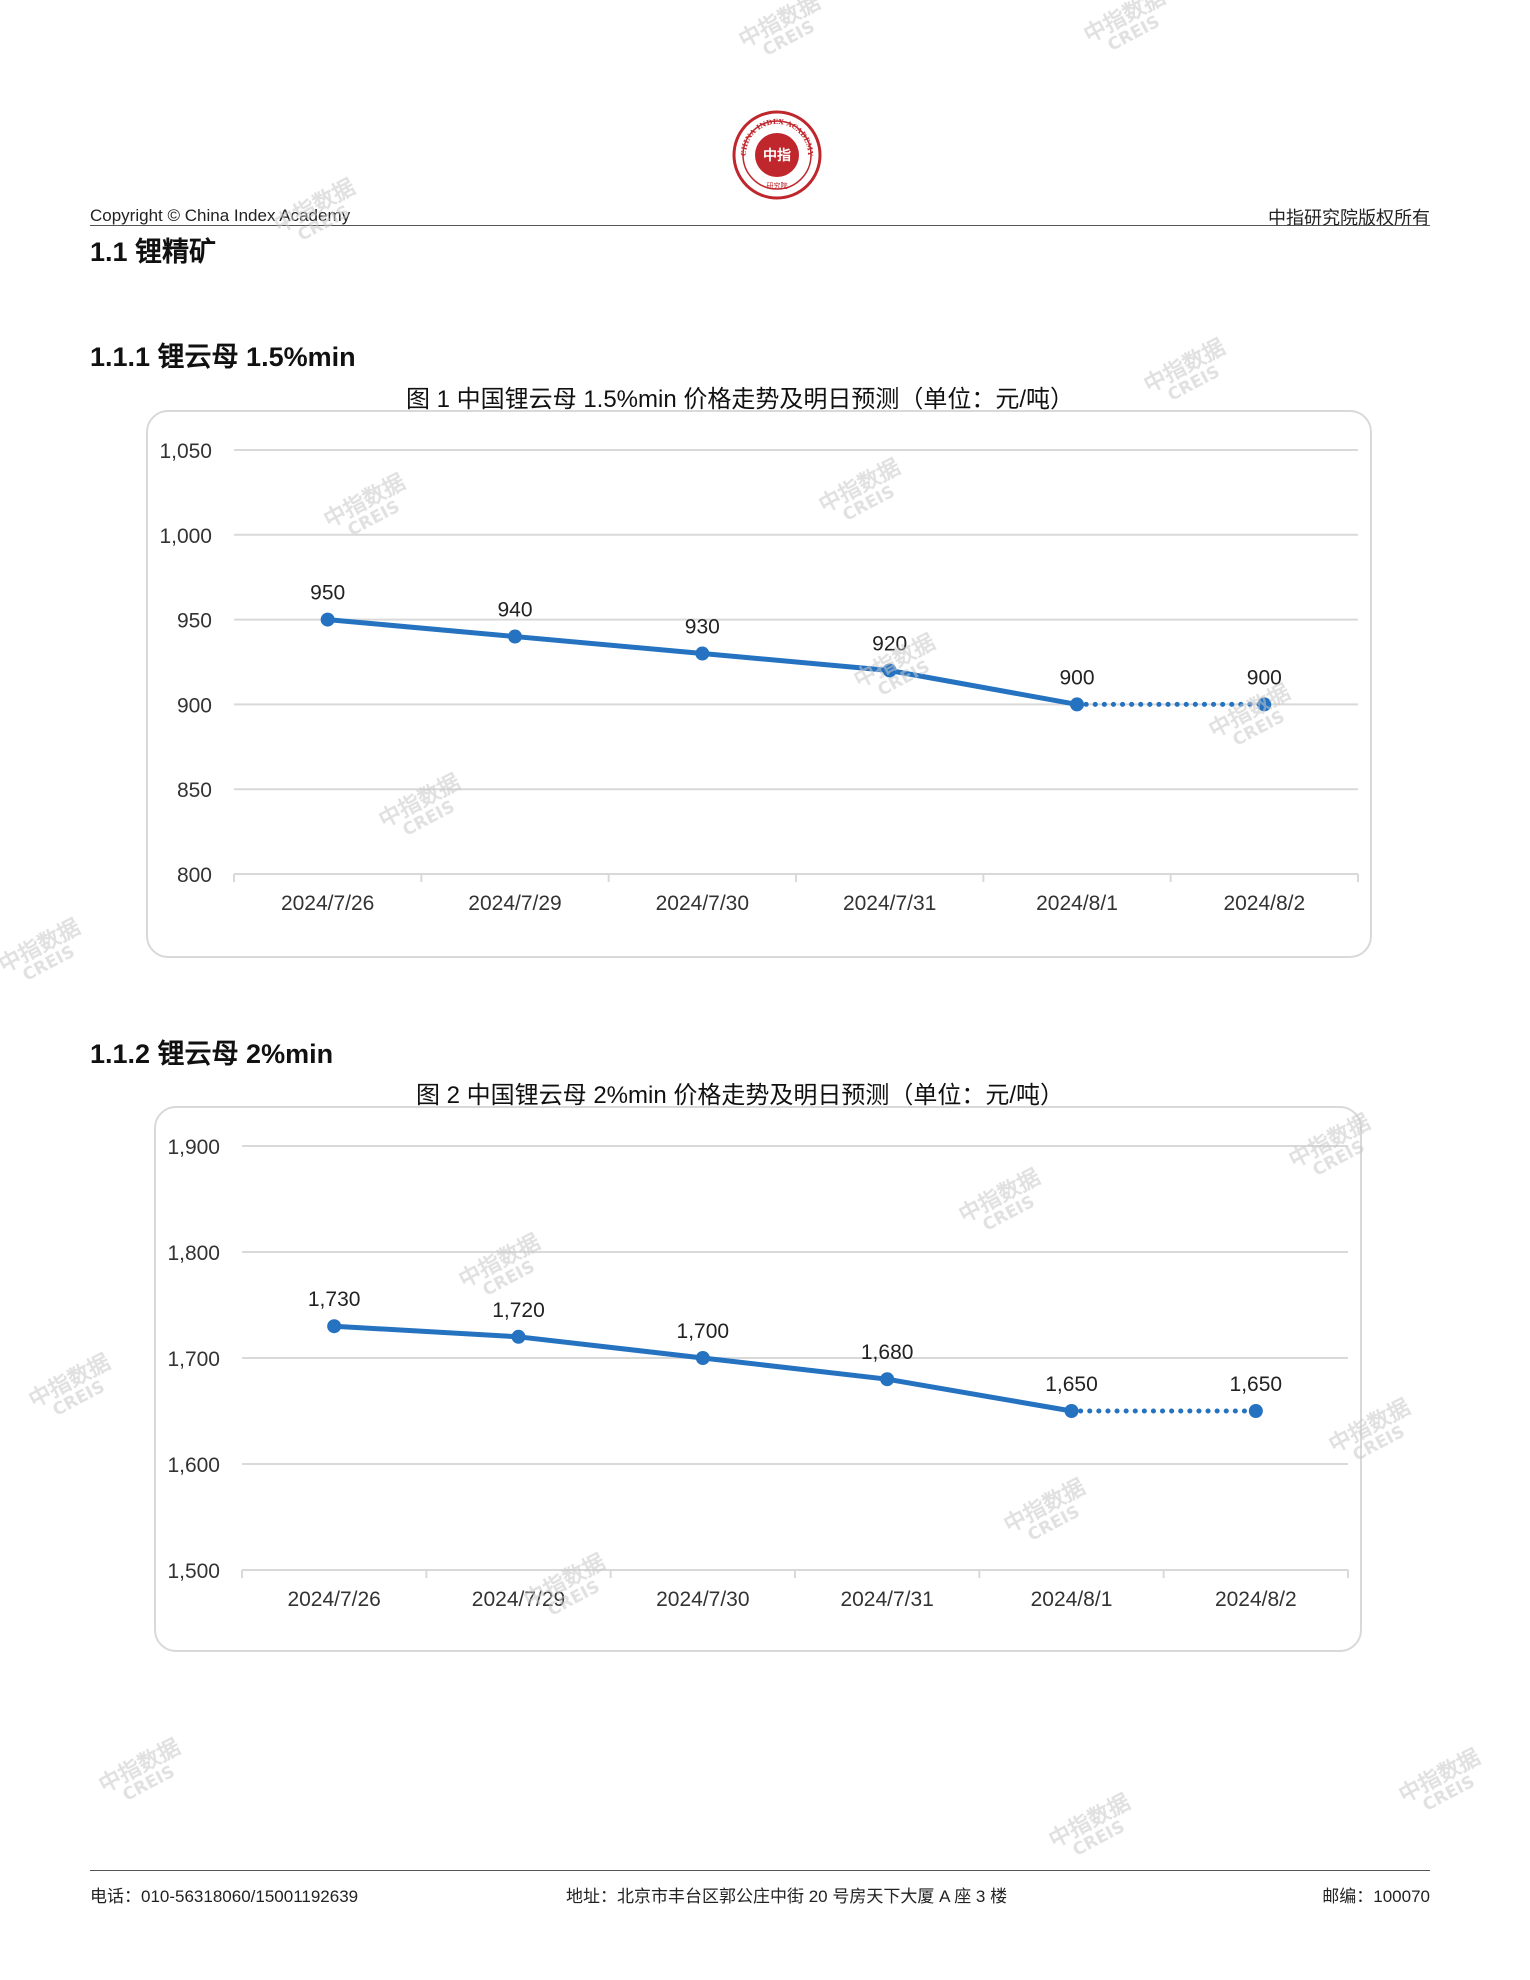  Describe the element at coordinates (327, 593) in the screenshot. I see `data-label: 950` at that location.